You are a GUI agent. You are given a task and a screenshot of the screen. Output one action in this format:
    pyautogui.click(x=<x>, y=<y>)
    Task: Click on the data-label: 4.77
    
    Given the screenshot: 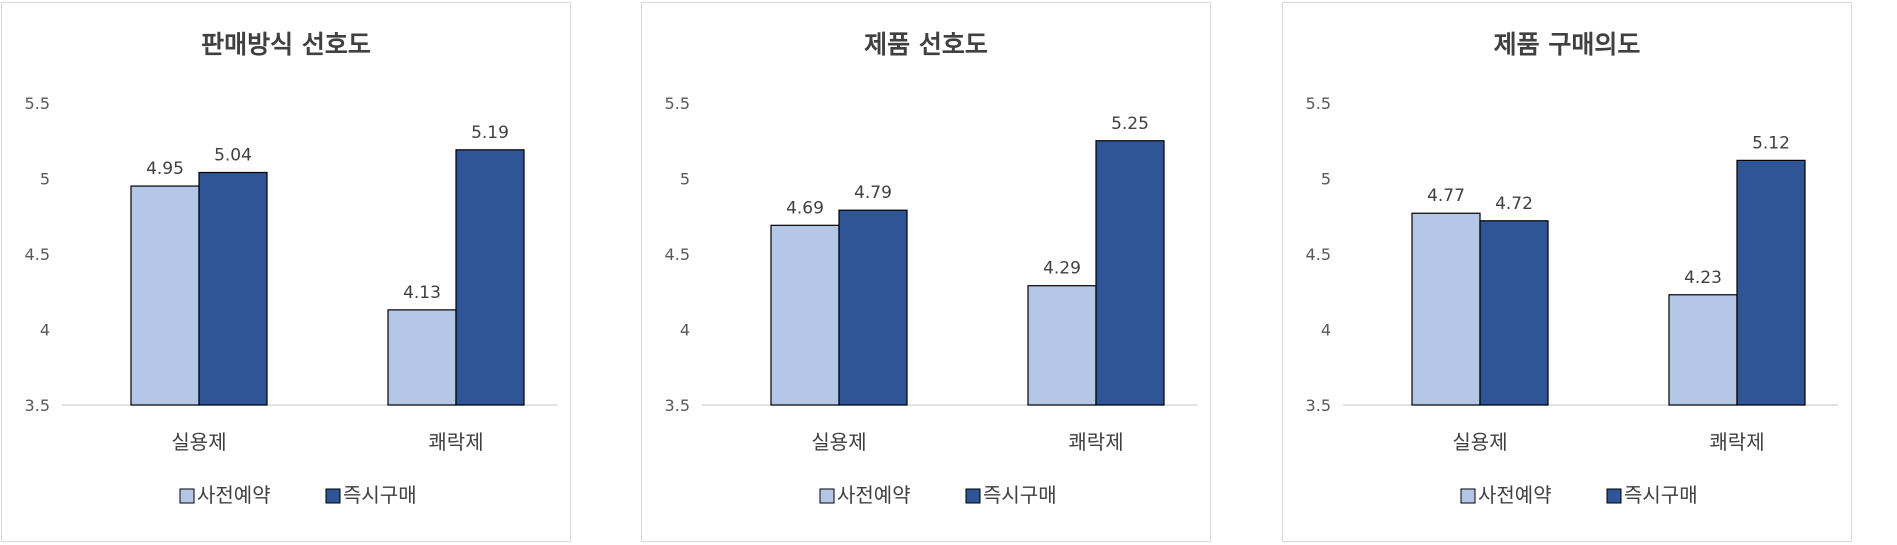 What is the action you would take?
    pyautogui.click(x=1446, y=196)
    